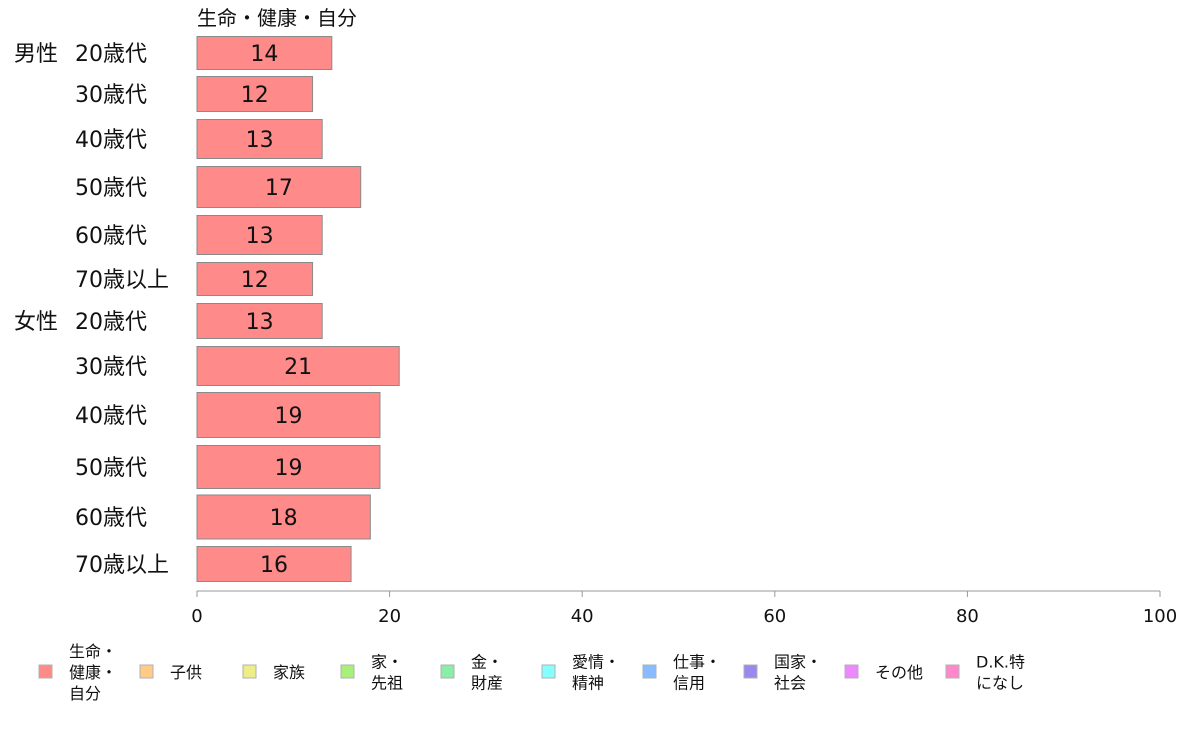 The height and width of the screenshot is (736, 1188). Describe the element at coordinates (289, 672) in the screenshot. I see `legend-label: 家族` at that location.